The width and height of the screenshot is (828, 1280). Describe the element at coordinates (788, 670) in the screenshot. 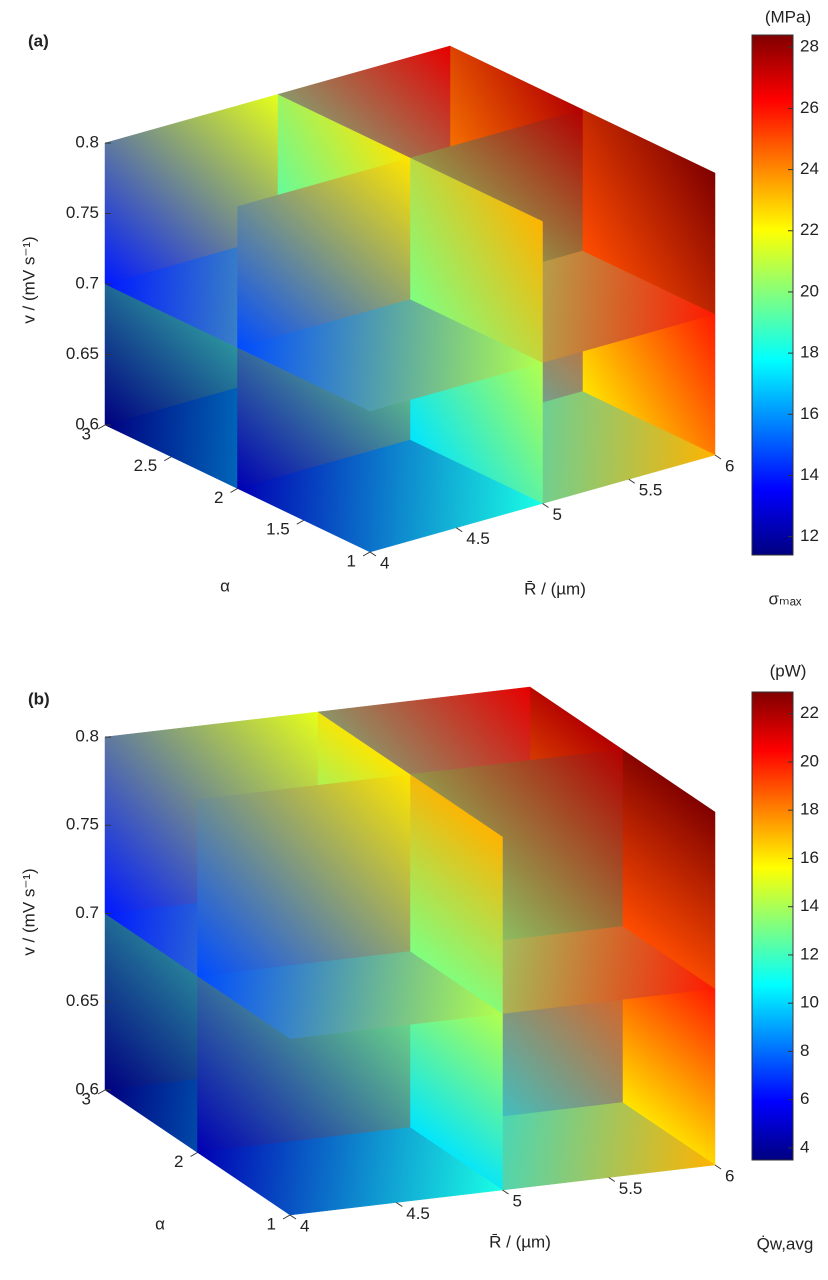

I see `colorbar-unit: (pW)` at that location.